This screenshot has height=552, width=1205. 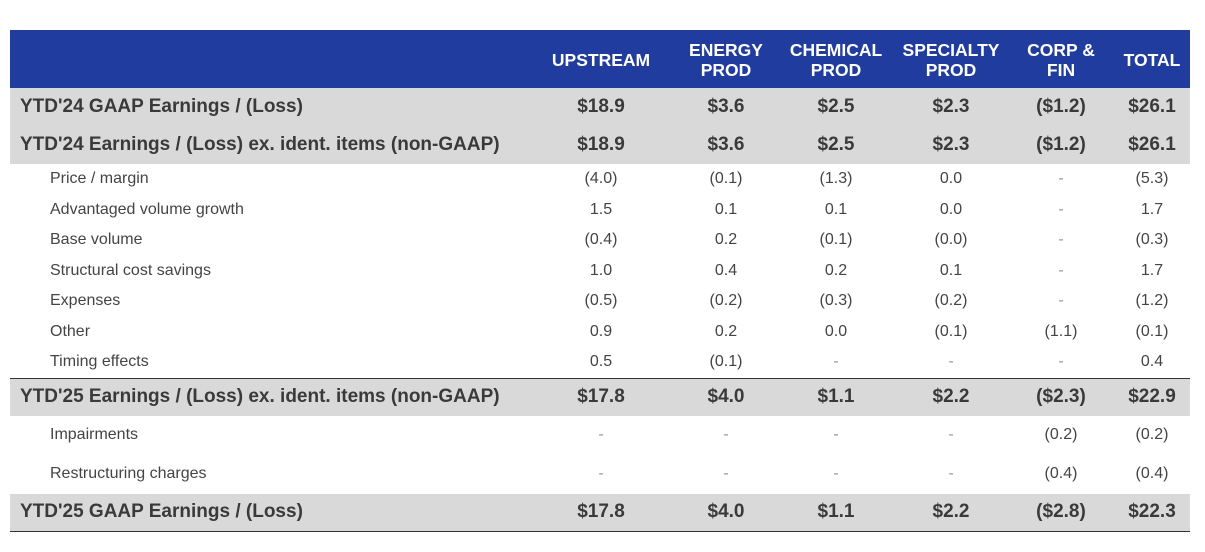 I want to click on table-row: Timing effects 0.5 (0.1) - - - 0.4, so click(x=600, y=362).